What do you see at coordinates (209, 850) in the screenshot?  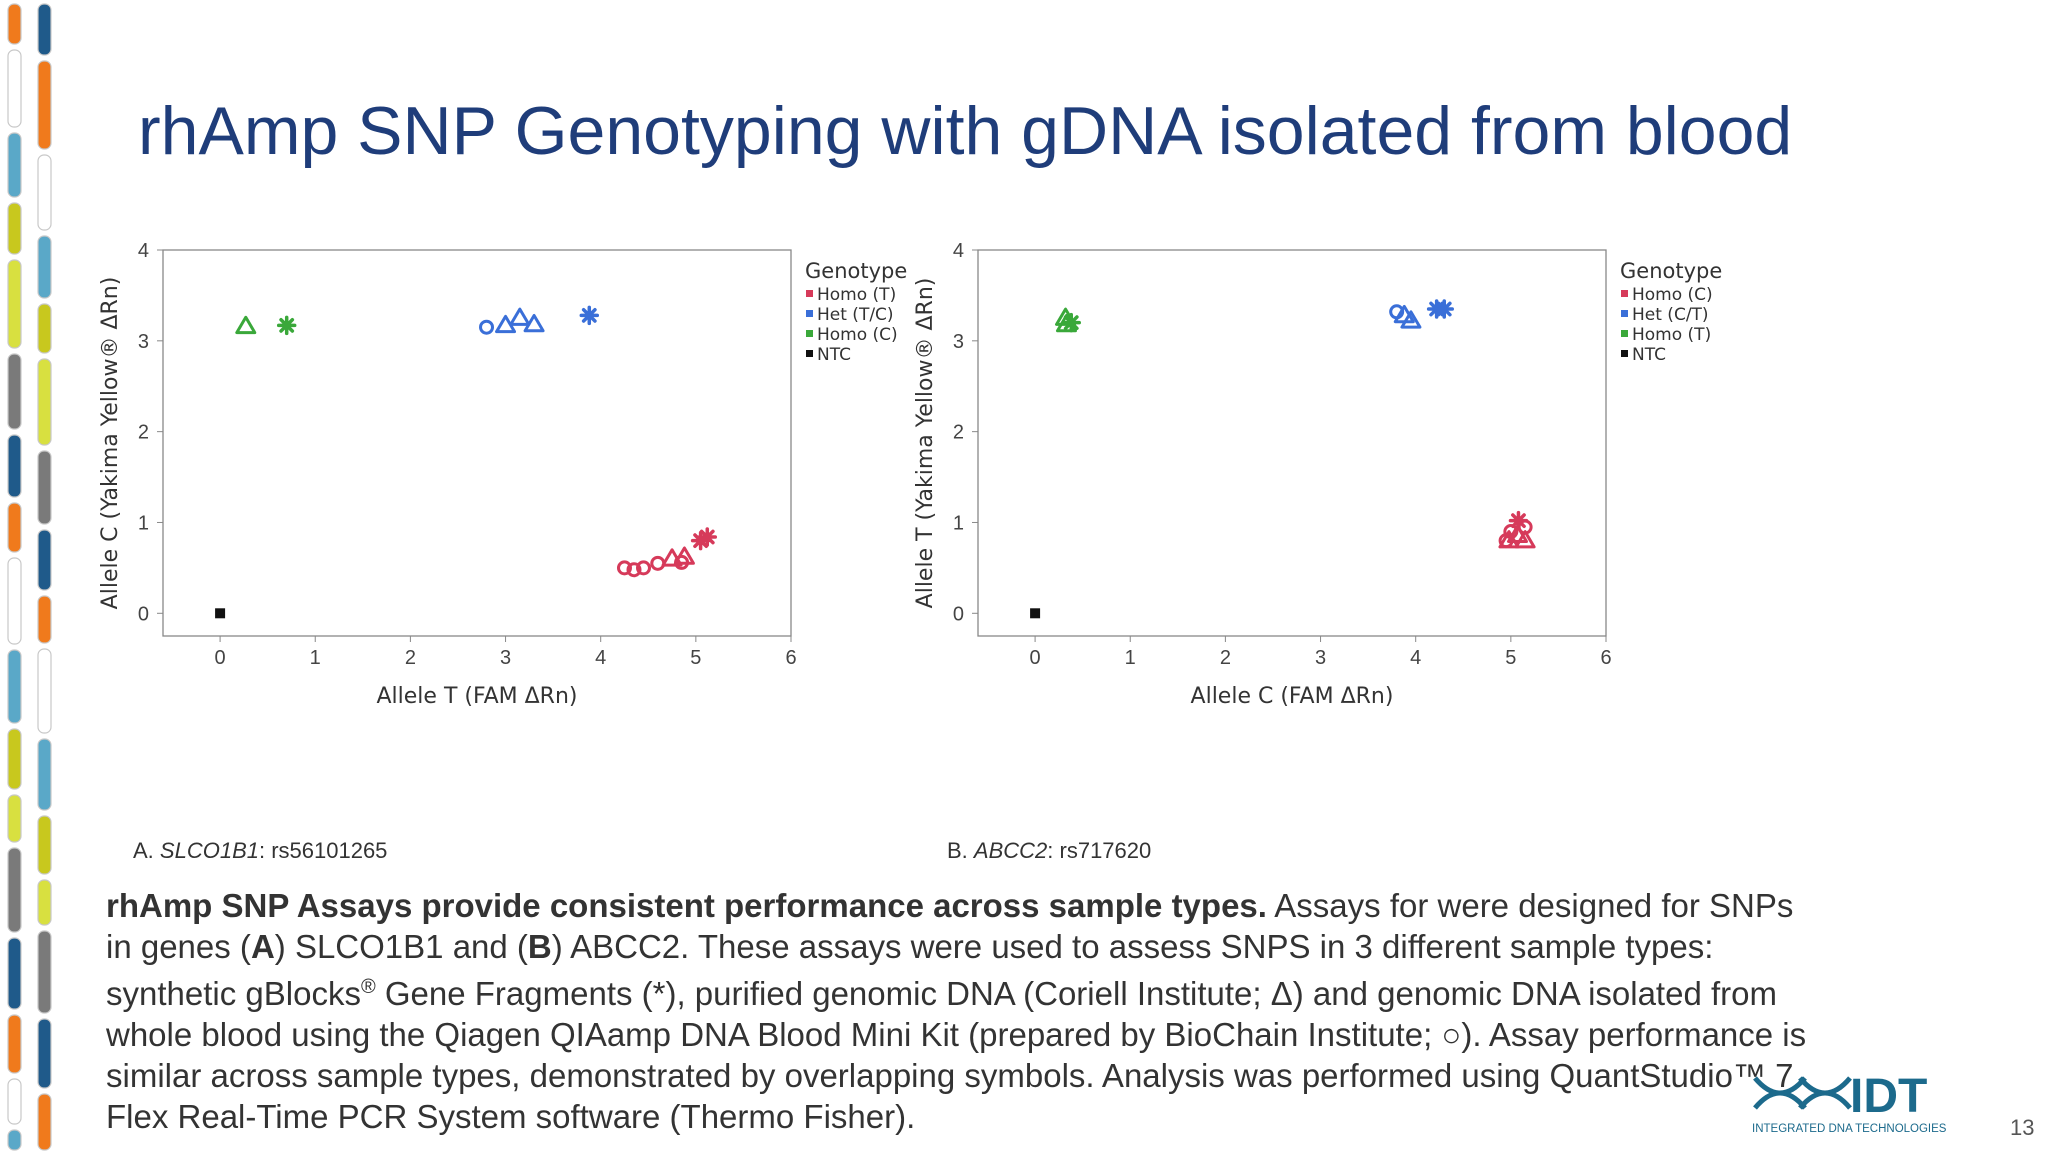 I see `caption-a-gene: SLCO1B1` at bounding box center [209, 850].